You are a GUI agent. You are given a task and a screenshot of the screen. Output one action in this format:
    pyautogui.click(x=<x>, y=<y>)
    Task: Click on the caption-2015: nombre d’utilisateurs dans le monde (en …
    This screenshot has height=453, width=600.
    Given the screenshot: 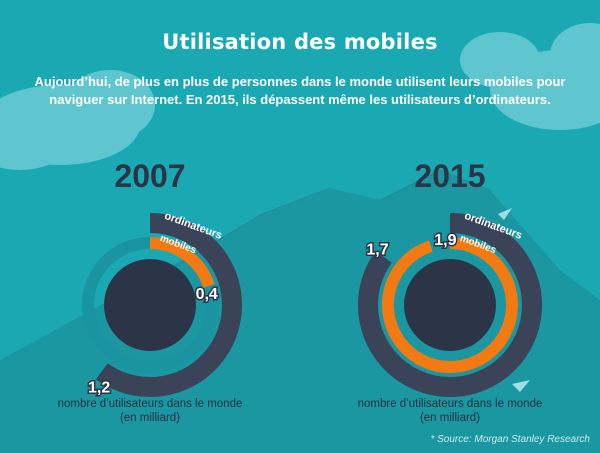 What is the action you would take?
    pyautogui.click(x=450, y=411)
    